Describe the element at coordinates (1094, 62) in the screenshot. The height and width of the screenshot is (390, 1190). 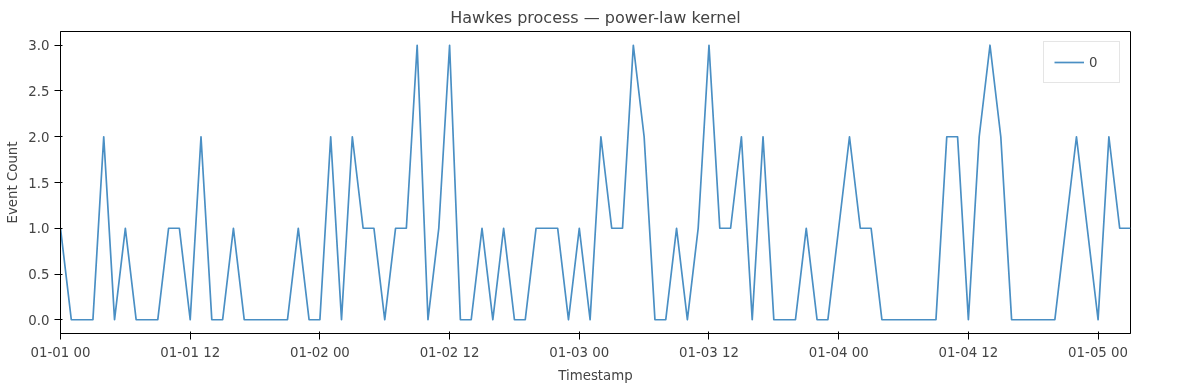
I see `legend-label: 0` at that location.